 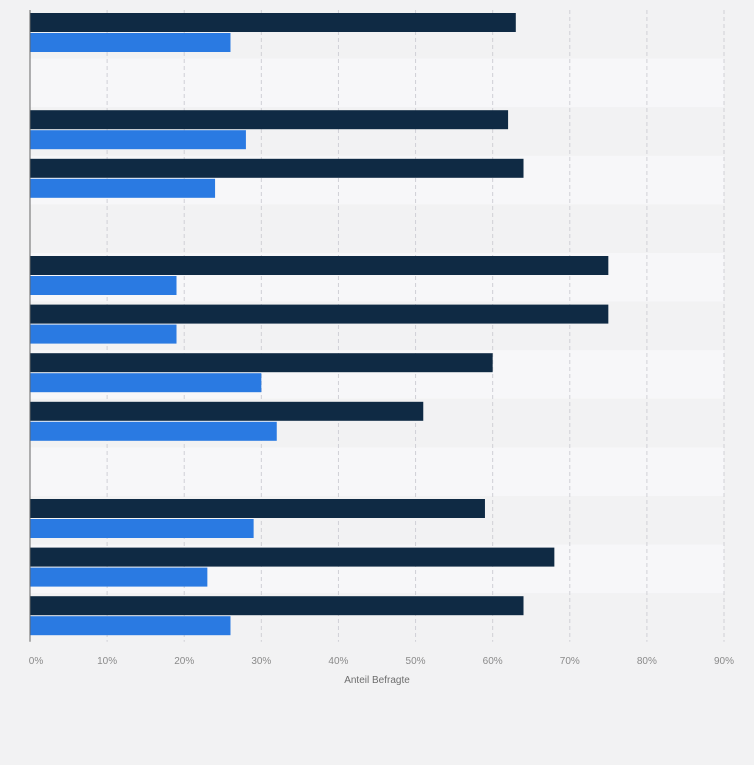 I want to click on x-tick-label: 0%, so click(x=36, y=661).